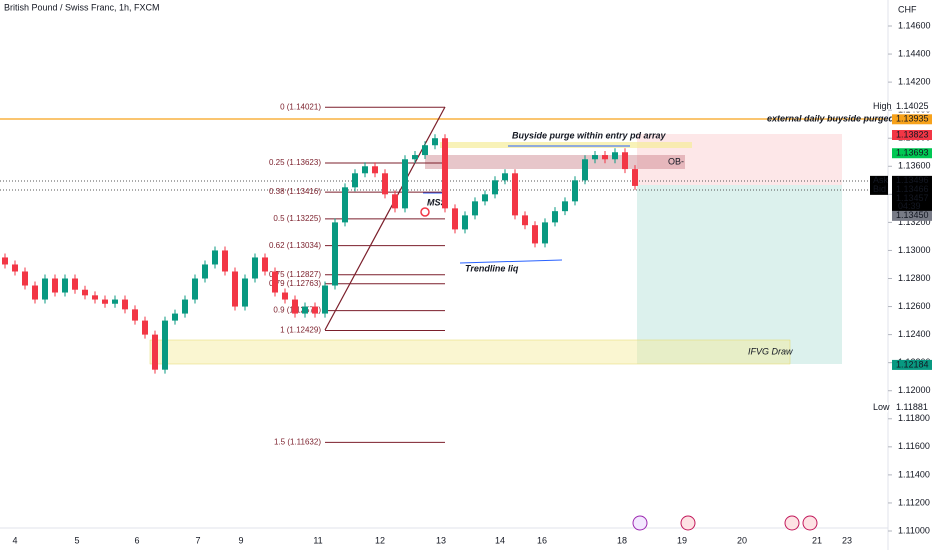 The width and height of the screenshot is (932, 550). What do you see at coordinates (912, 215) in the screenshot?
I see `price-badge-text: 1.13450` at bounding box center [912, 215].